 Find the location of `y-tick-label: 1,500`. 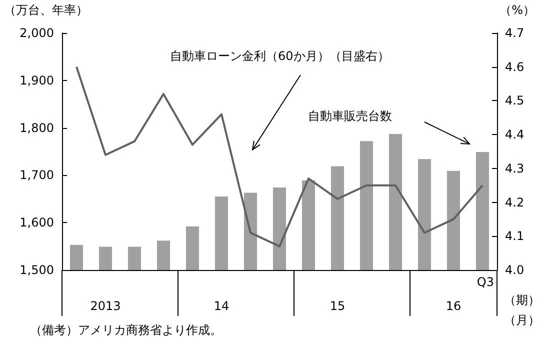

y-tick-label: 1,500 is located at coordinates (37, 270).